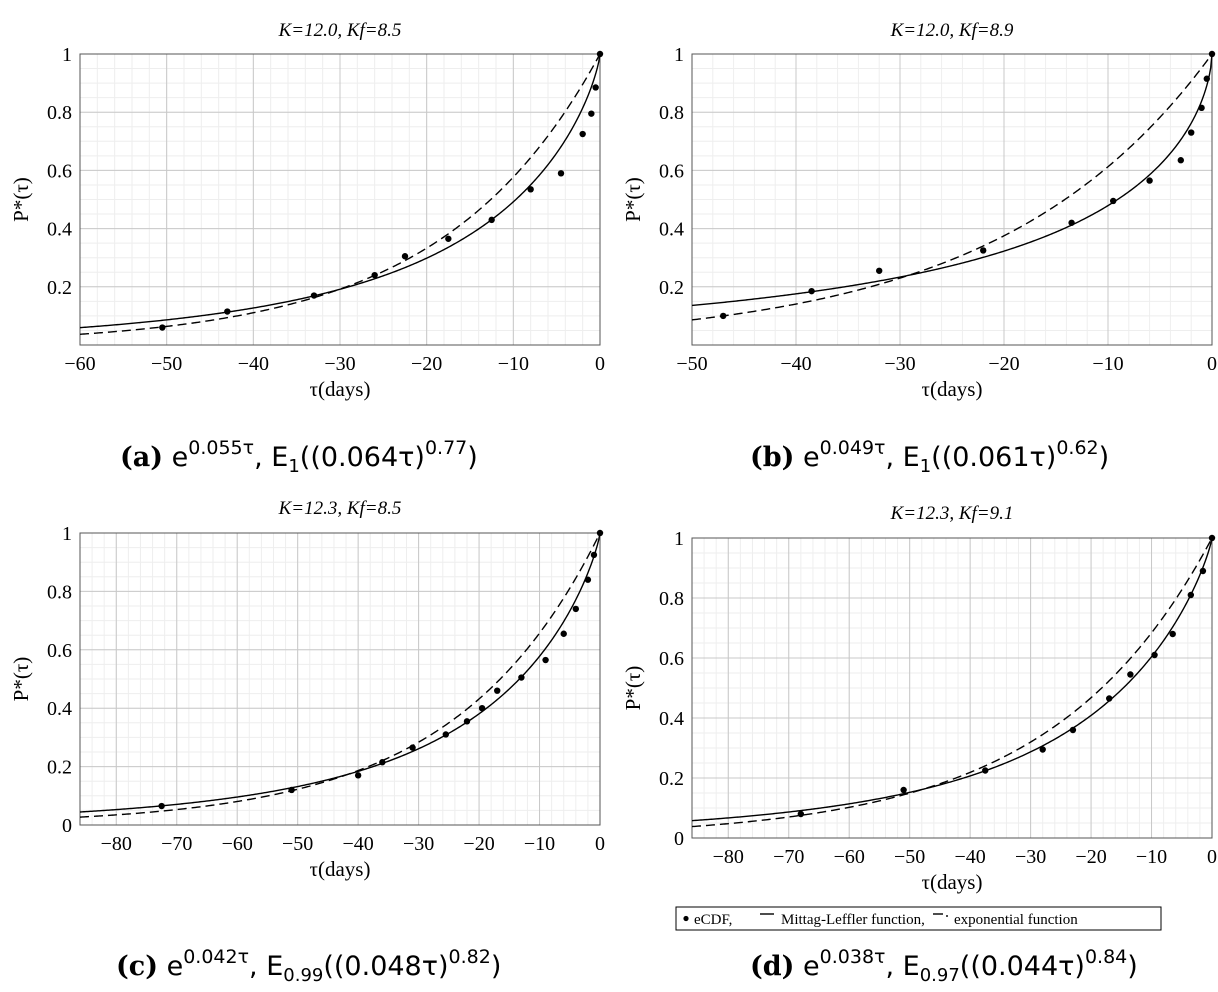 The height and width of the screenshot is (992, 1218). I want to click on x-tick-label: −80, so click(728, 857).